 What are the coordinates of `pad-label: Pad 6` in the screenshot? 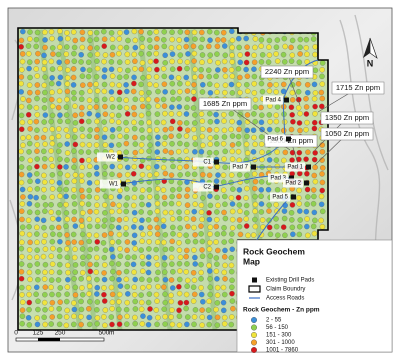 It's located at (275, 140).